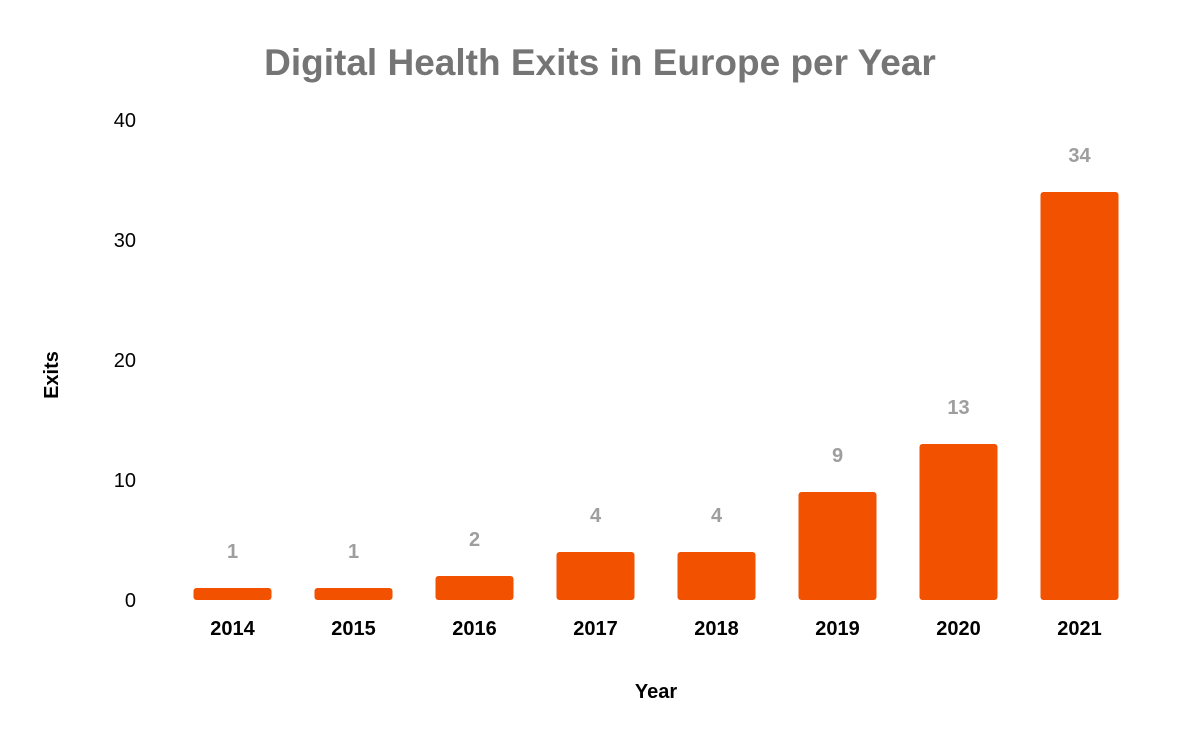 This screenshot has height=742, width=1200. What do you see at coordinates (474, 588) in the screenshot?
I see `bar-2016` at bounding box center [474, 588].